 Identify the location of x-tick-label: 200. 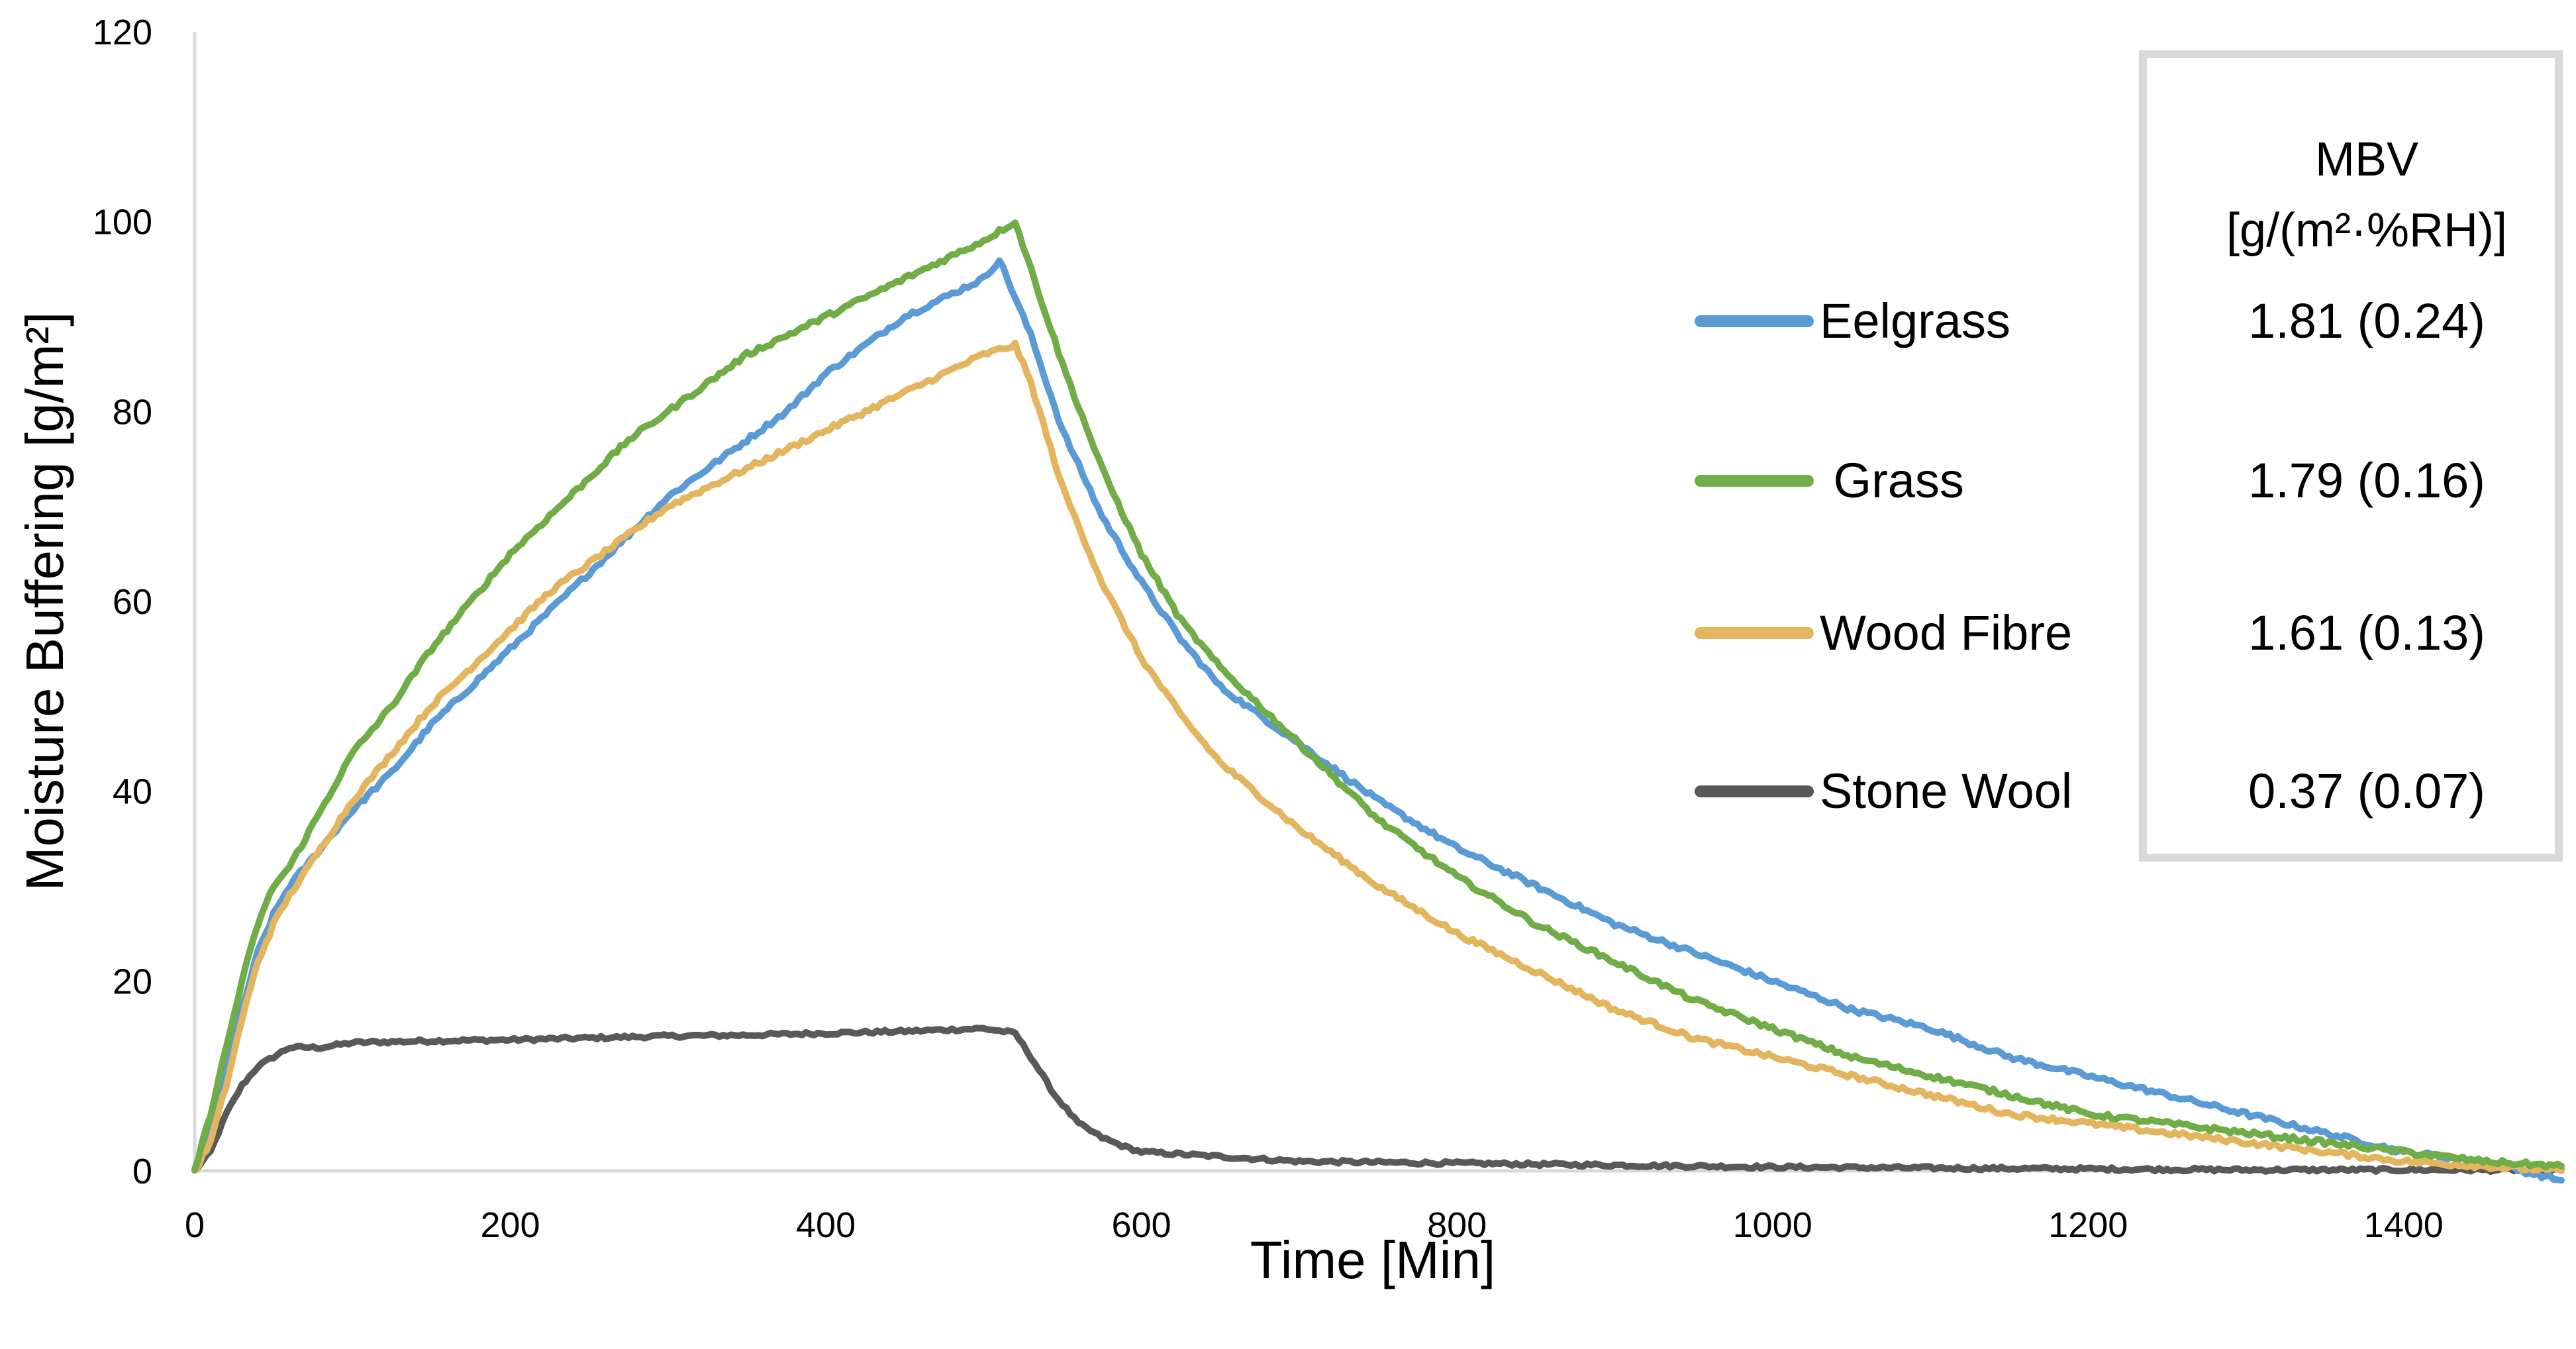
(510, 1225).